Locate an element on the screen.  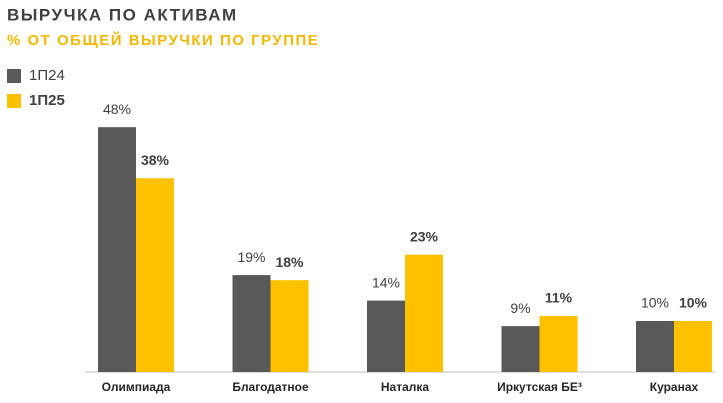
value-label: 11% is located at coordinates (559, 298).